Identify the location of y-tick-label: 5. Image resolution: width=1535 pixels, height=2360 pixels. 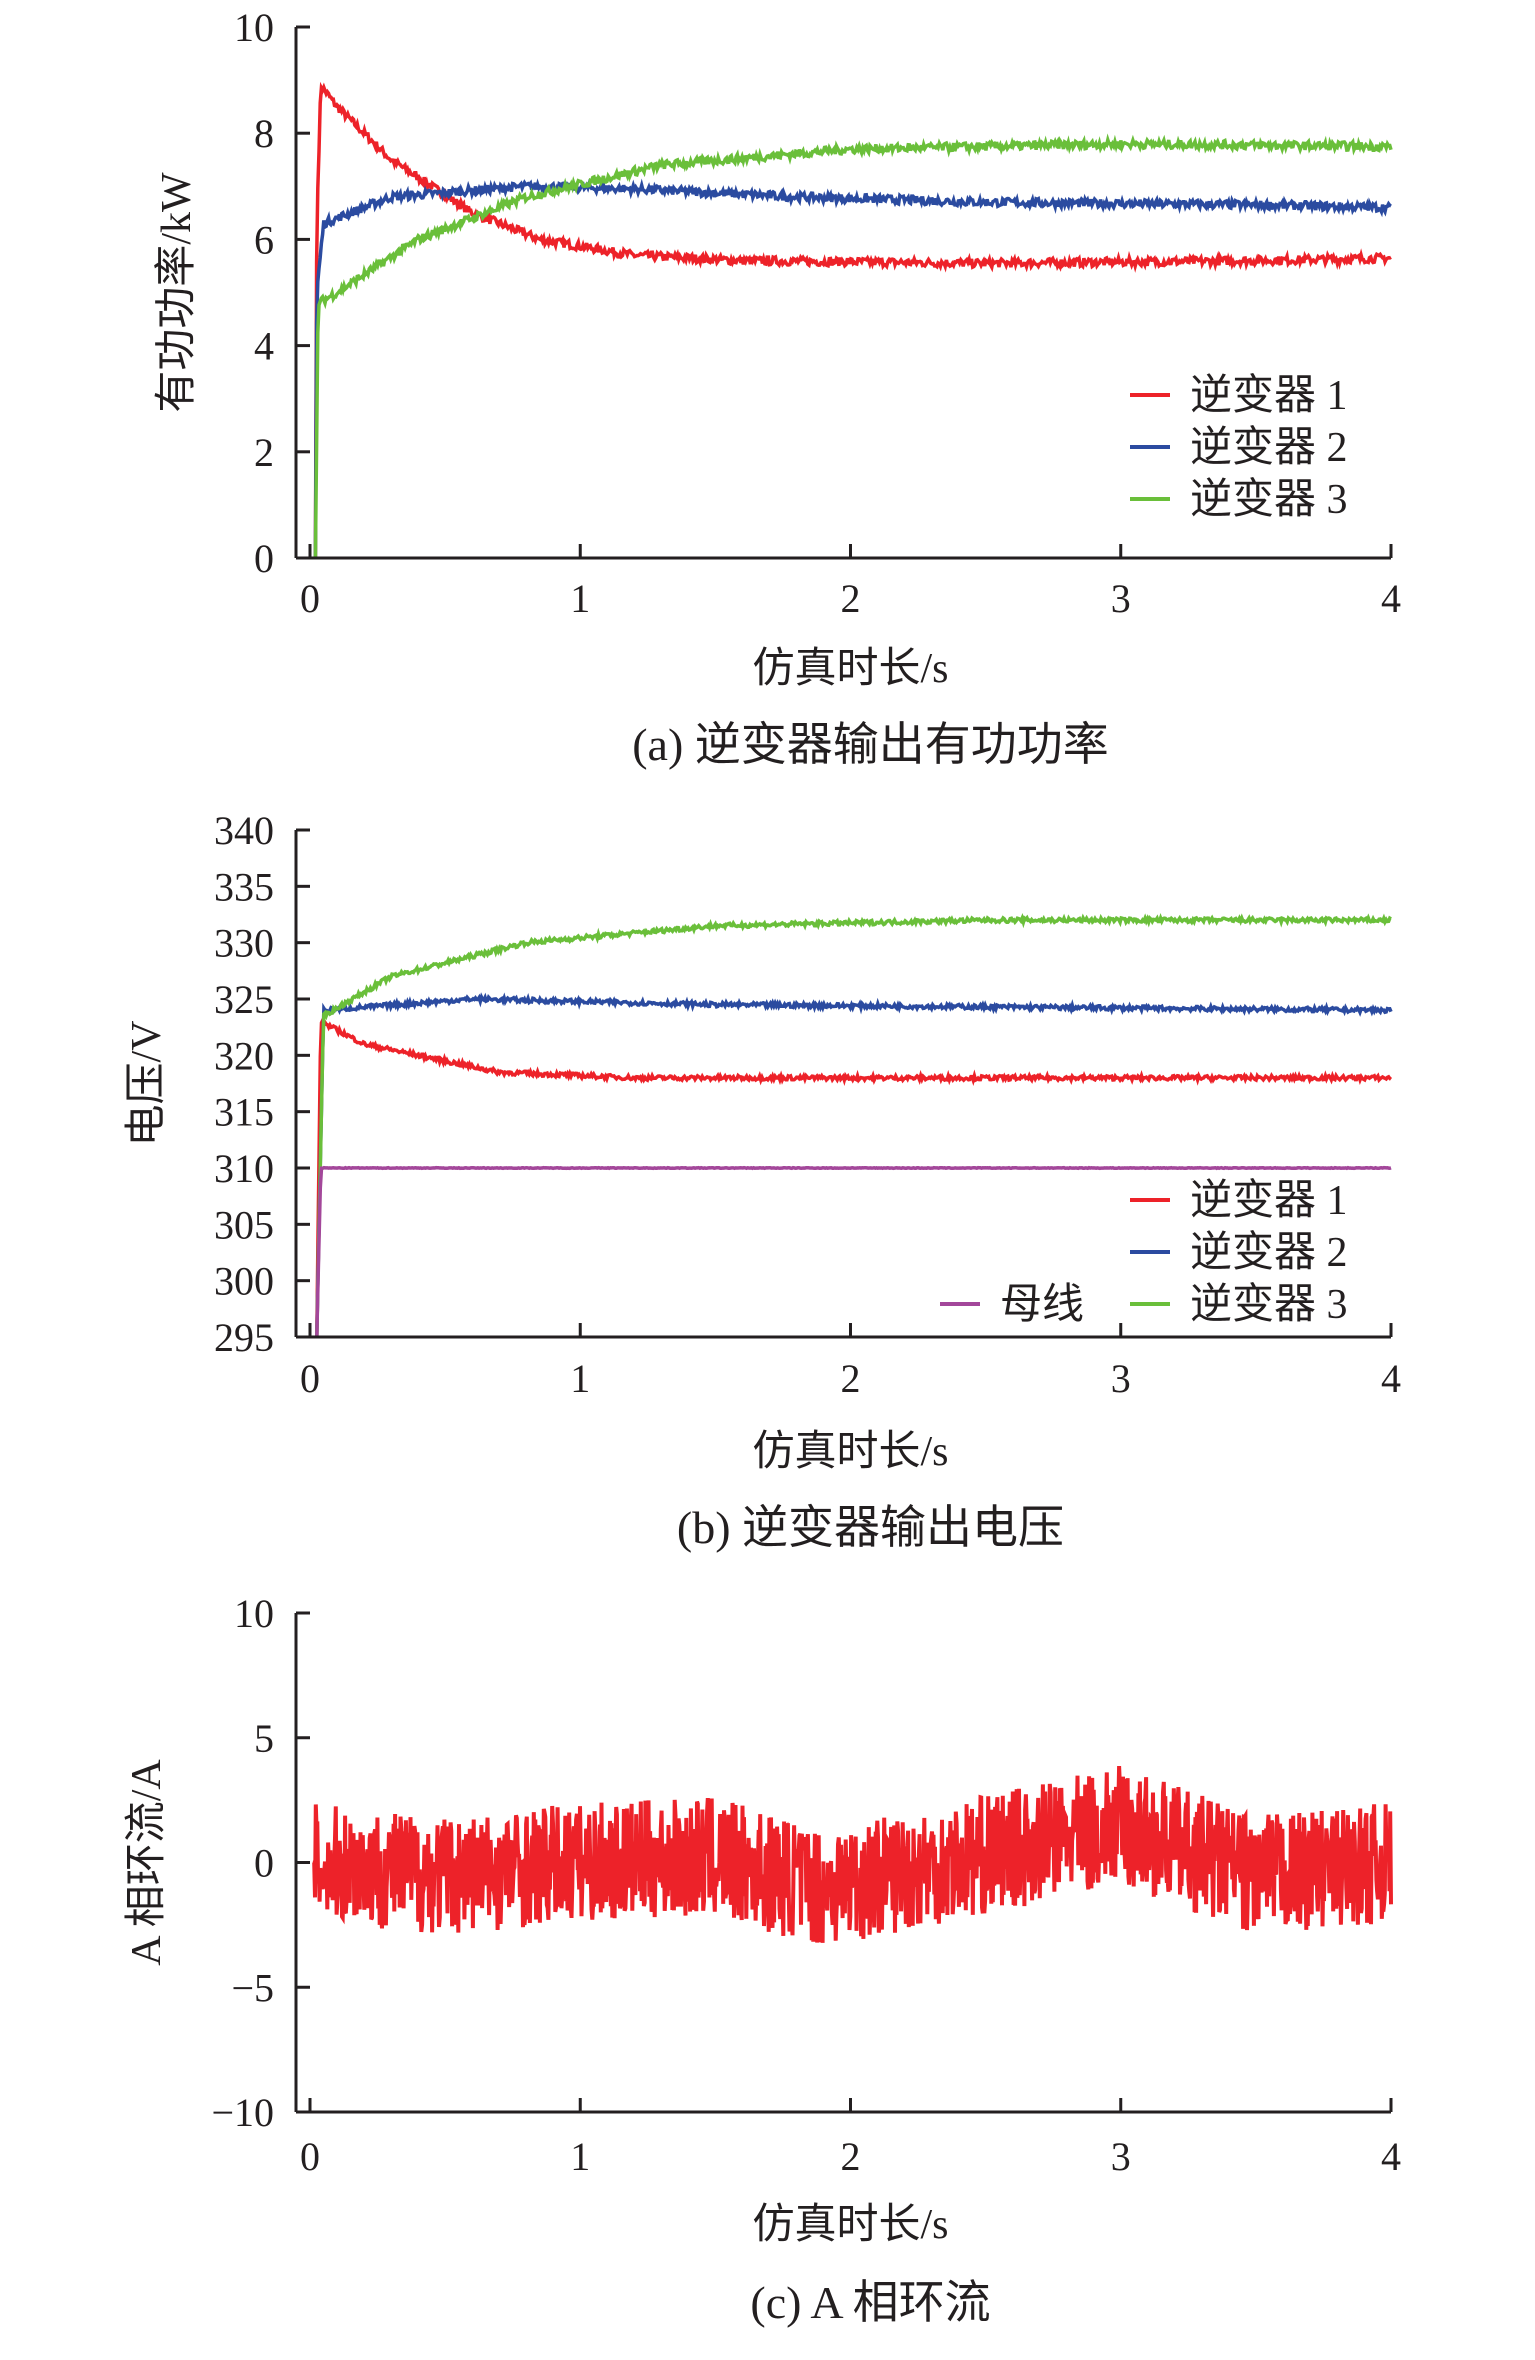
(264, 1738).